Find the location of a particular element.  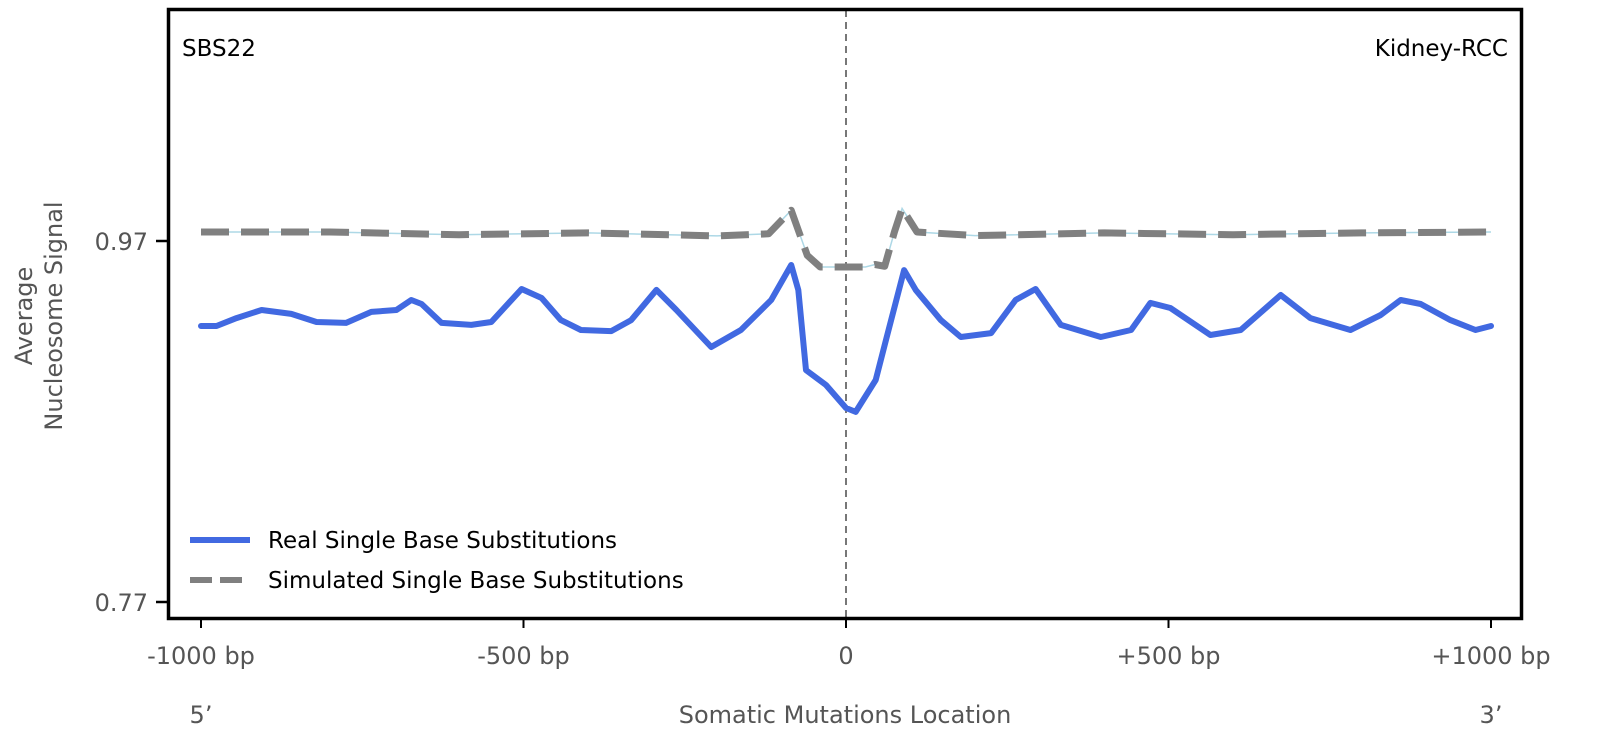

x-tick-label: -1000 bp is located at coordinates (201, 656).